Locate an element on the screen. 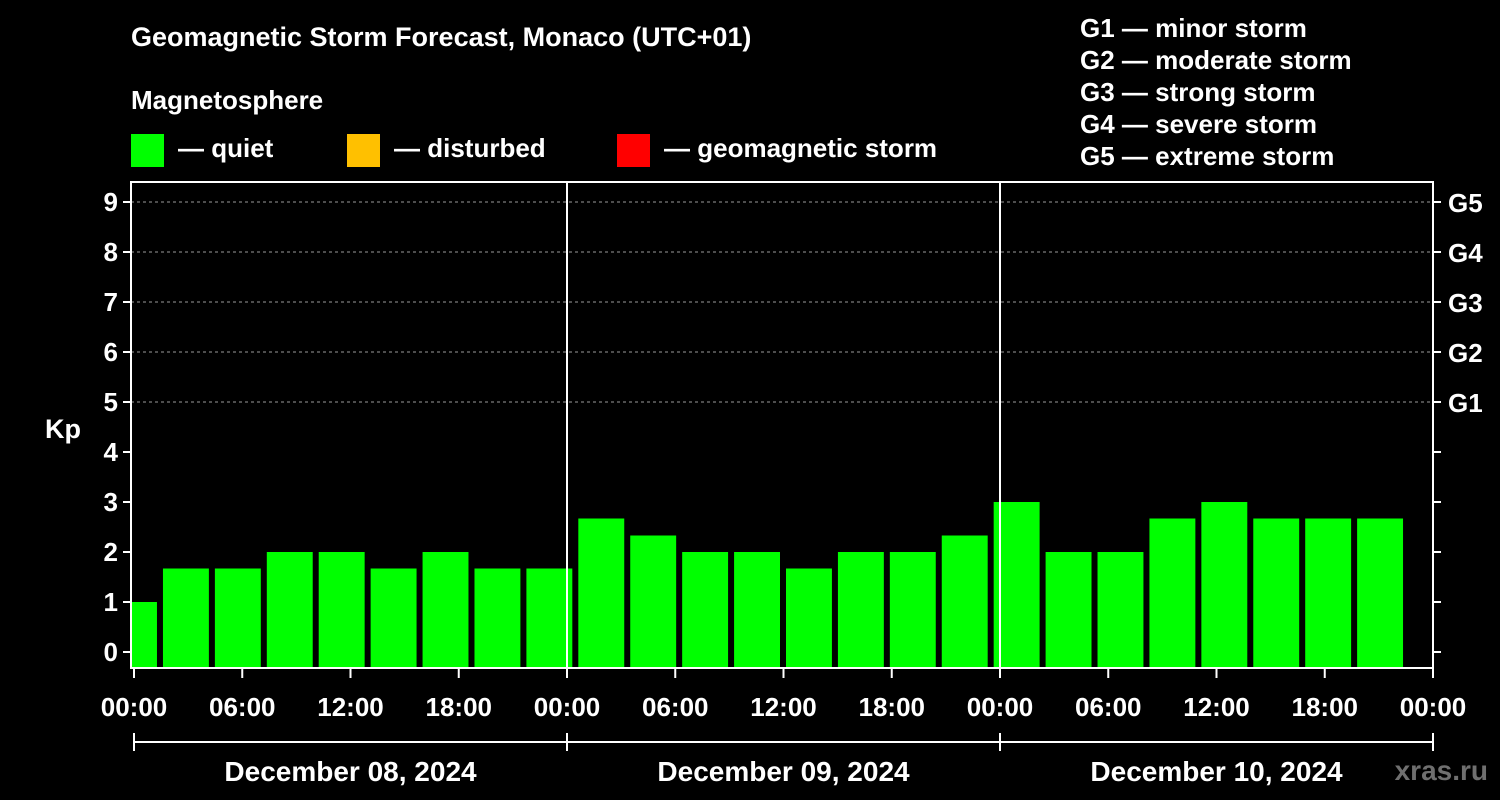  day-label: December 10, 2024 is located at coordinates (1216, 771).